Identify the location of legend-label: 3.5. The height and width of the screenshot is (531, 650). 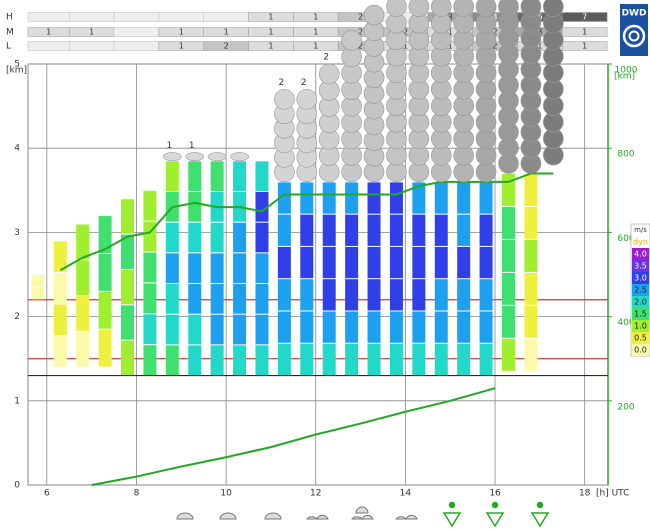
(640, 266).